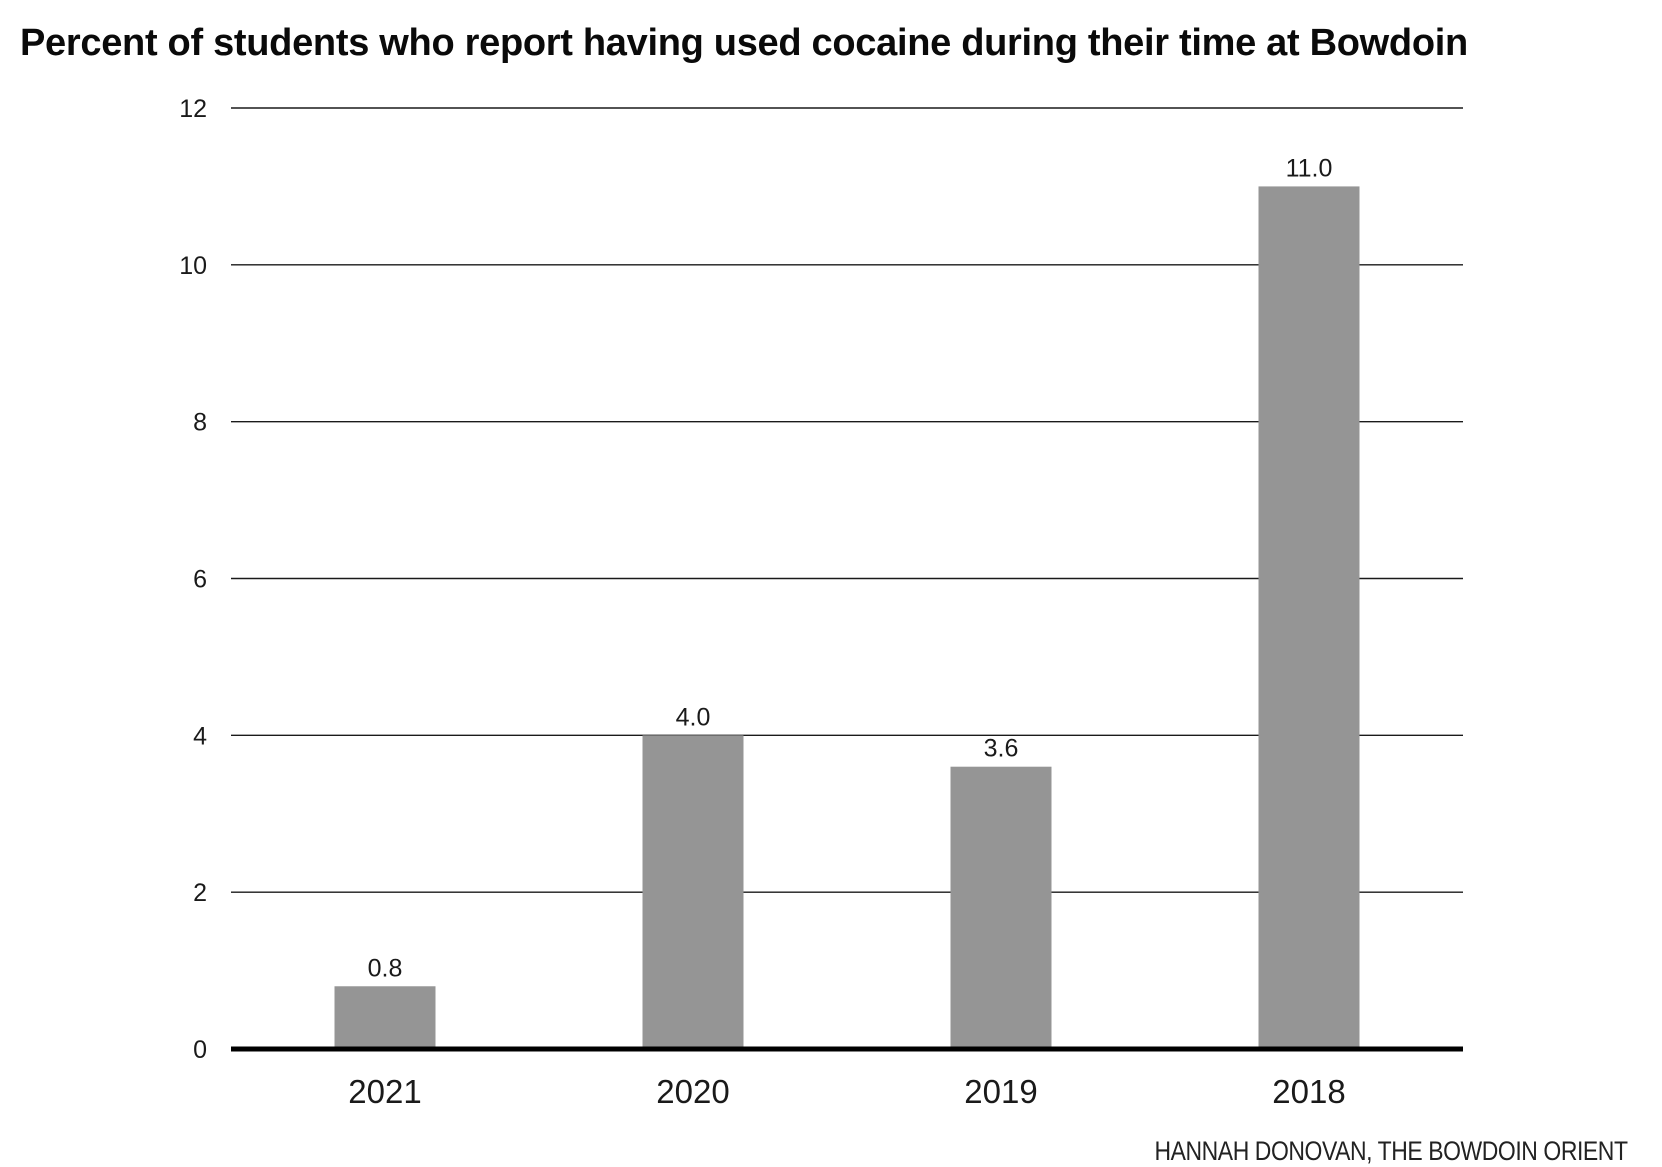 Image resolution: width=1662 pixels, height=1167 pixels. I want to click on x-tick-label: 2020, so click(692, 1091).